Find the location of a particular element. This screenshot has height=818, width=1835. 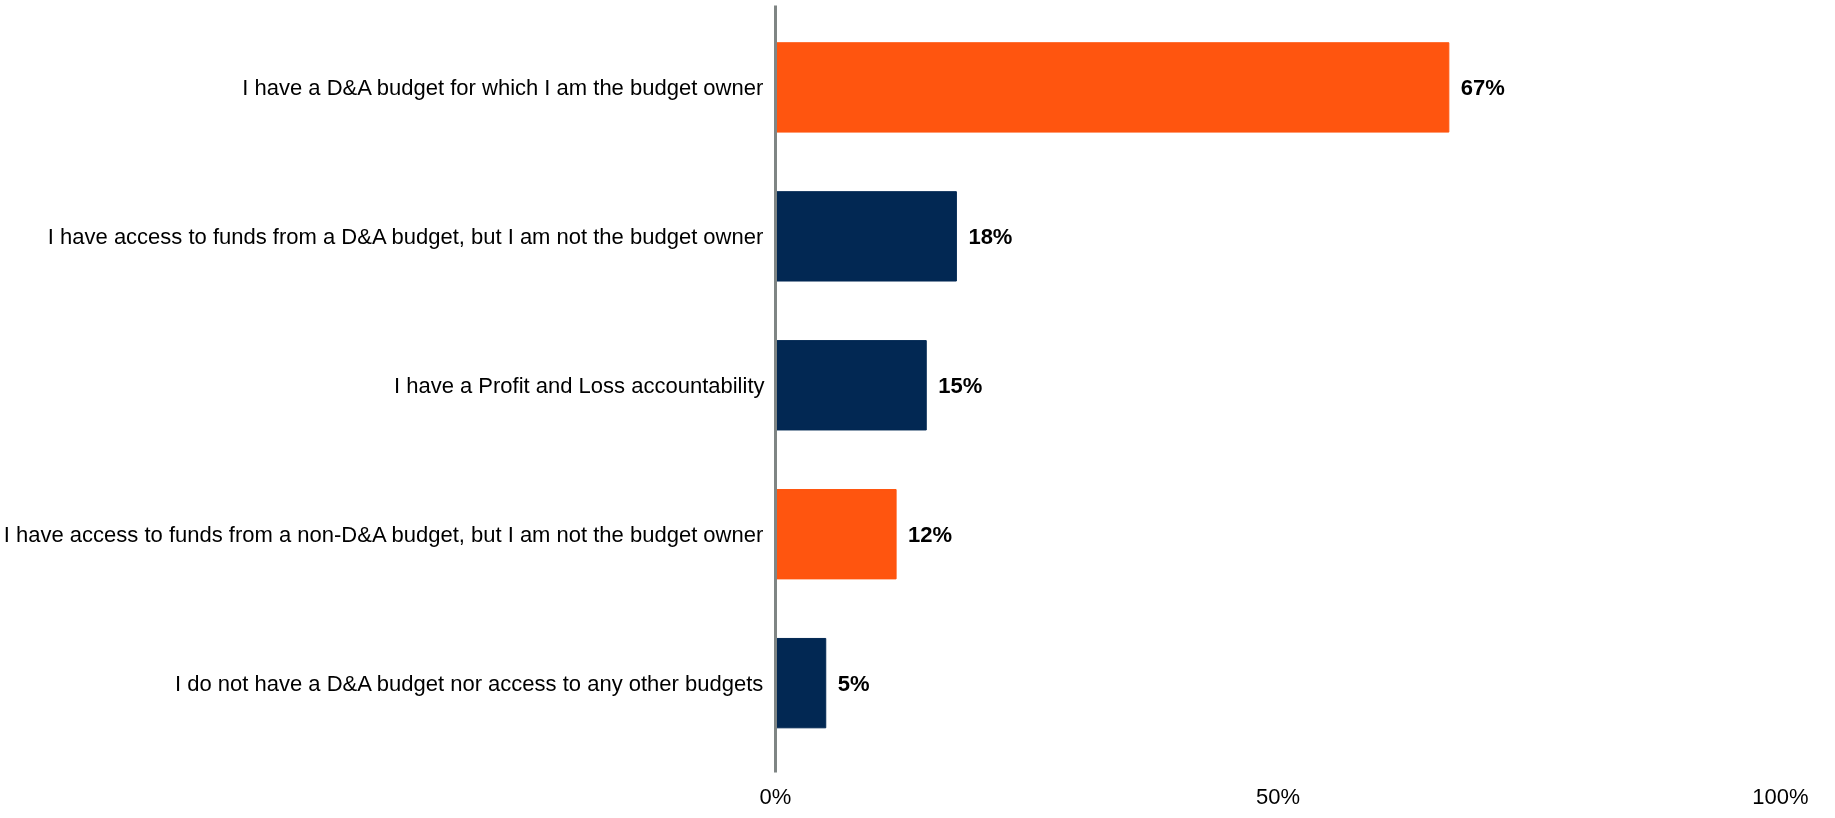

y-tick-label: I have access to funds from a non-D&A budget, but I am not the budget owner is located at coordinates (383, 534).